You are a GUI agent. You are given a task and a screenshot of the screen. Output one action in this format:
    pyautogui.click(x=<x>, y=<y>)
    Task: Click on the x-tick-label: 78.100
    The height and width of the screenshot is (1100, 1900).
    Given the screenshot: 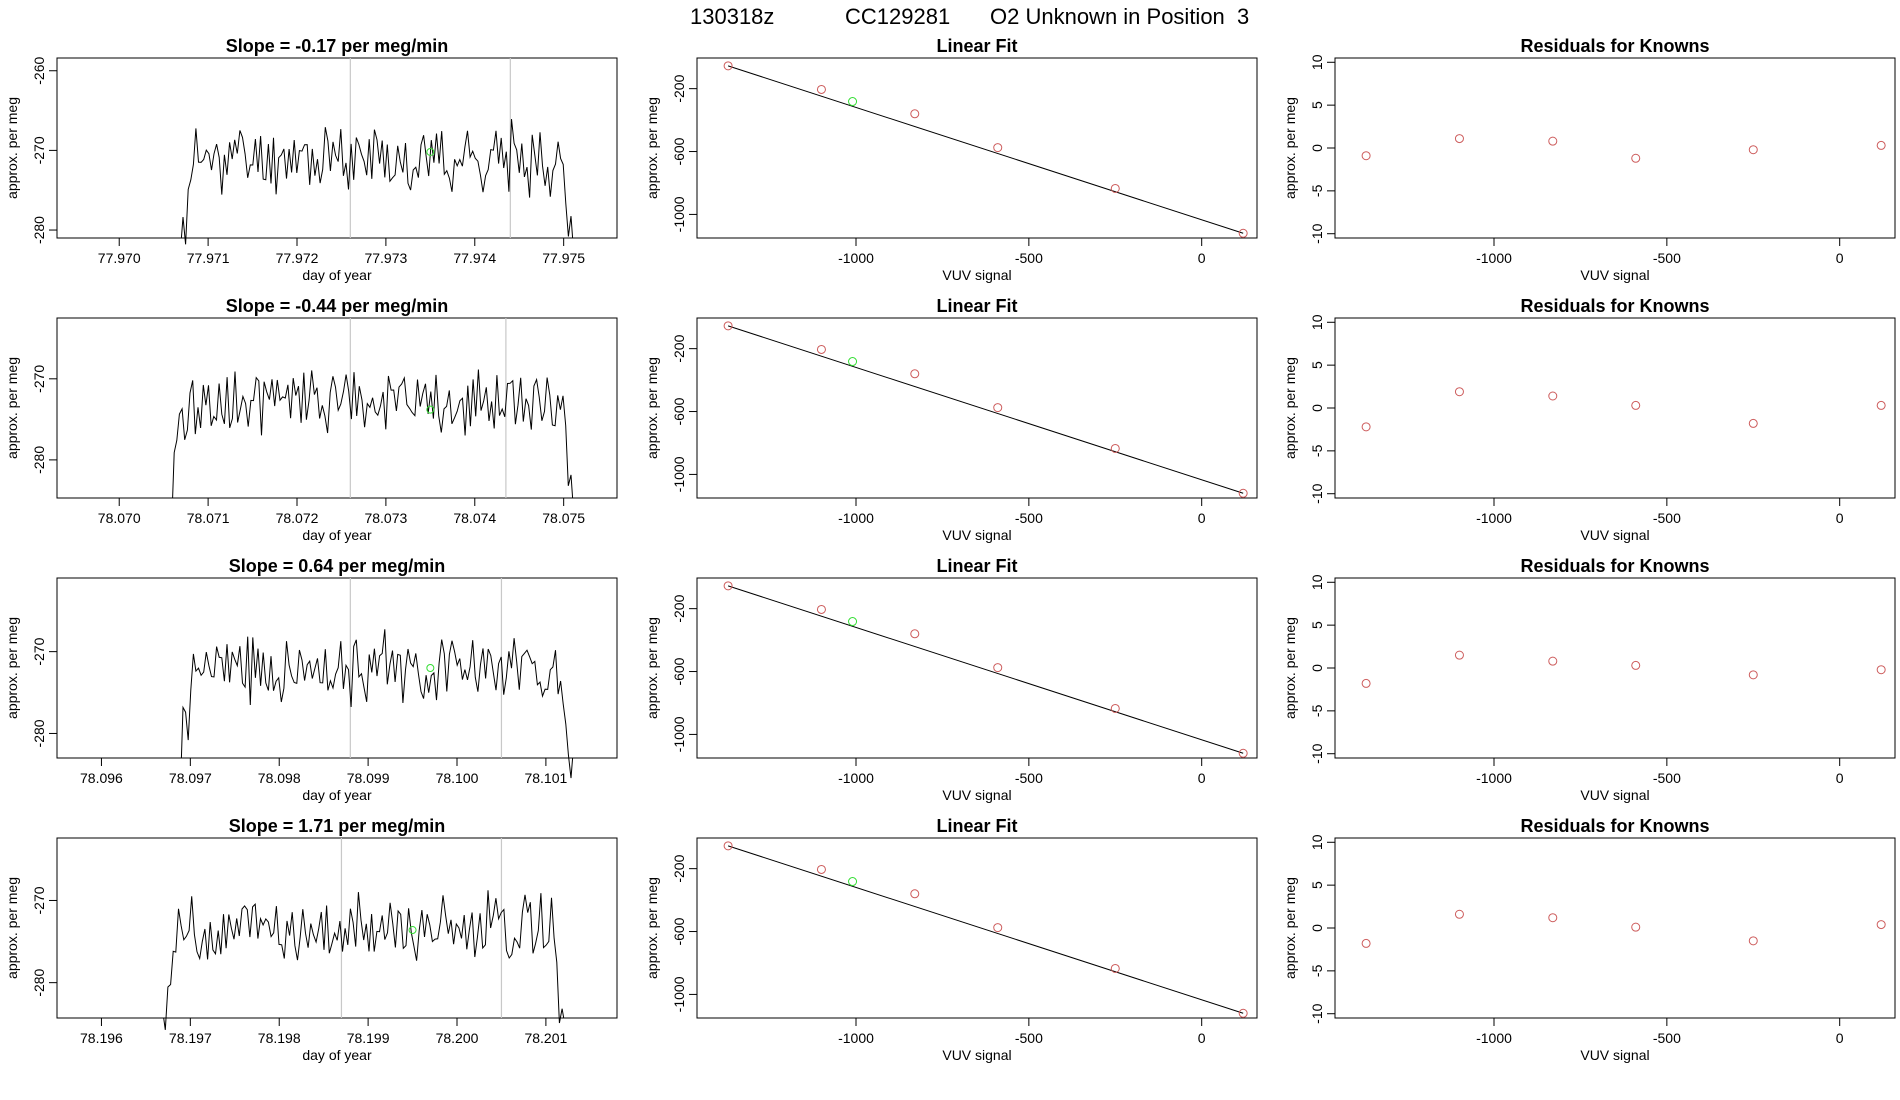 What is the action you would take?
    pyautogui.click(x=457, y=778)
    